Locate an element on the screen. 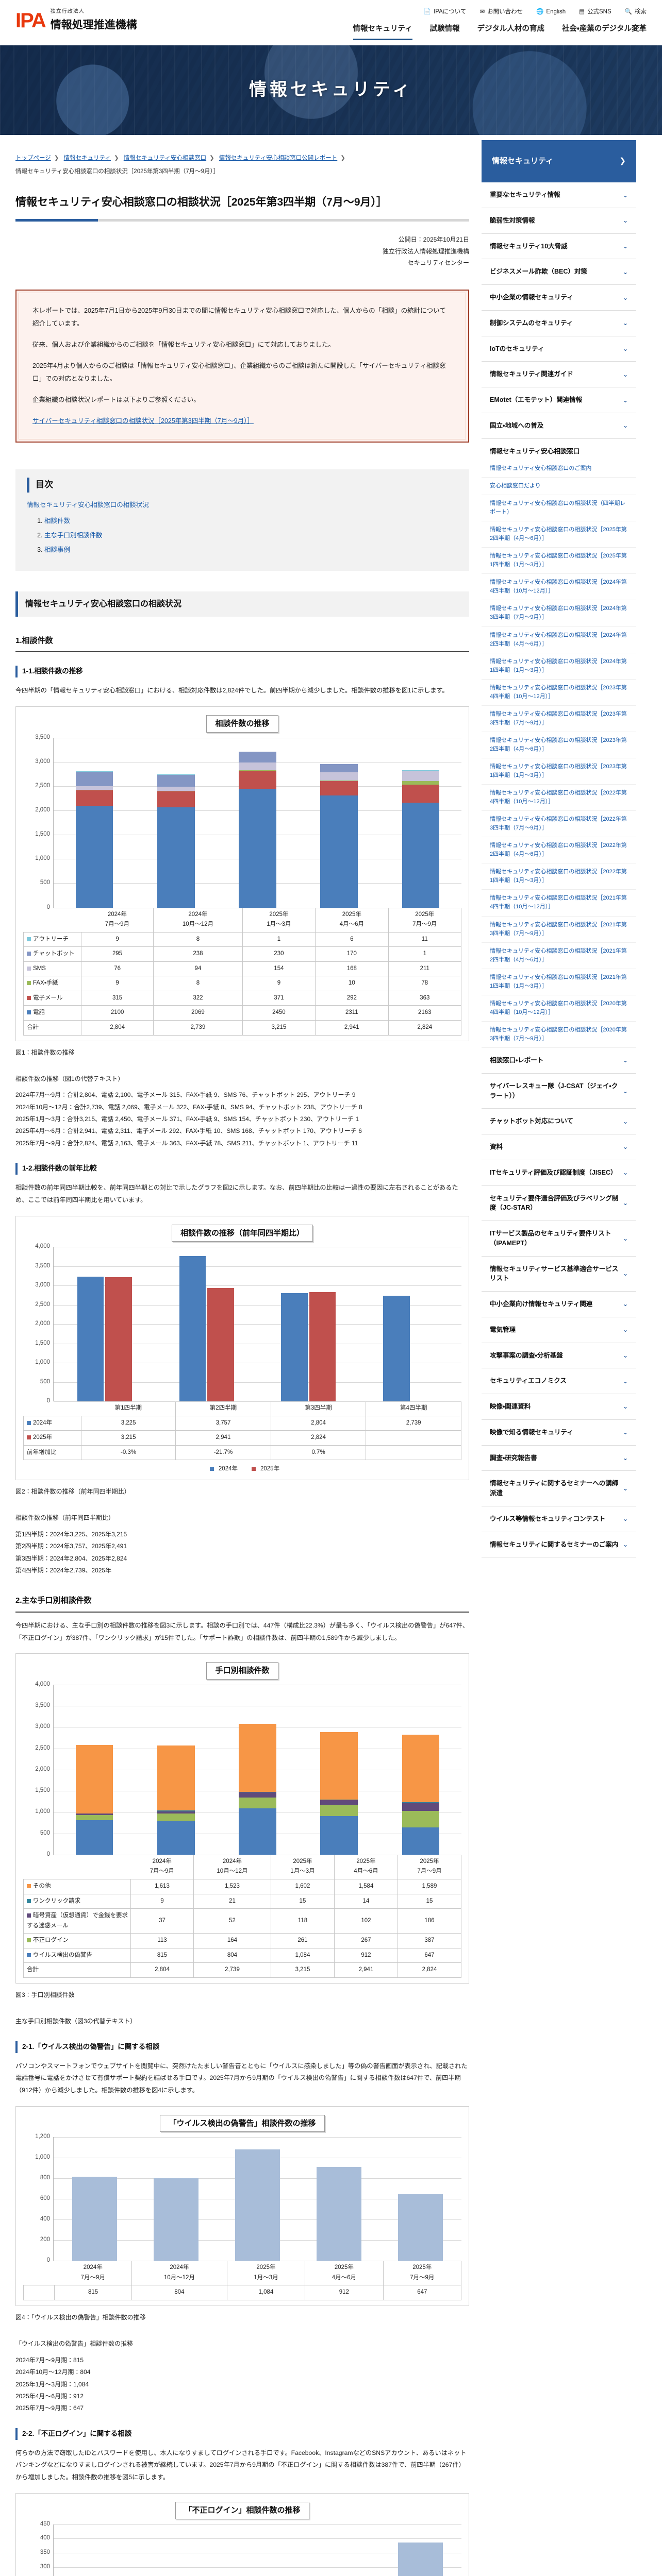 This screenshot has width=662, height=2576. sidebar-item: IoTのセキュリティ ⌄ is located at coordinates (559, 349).